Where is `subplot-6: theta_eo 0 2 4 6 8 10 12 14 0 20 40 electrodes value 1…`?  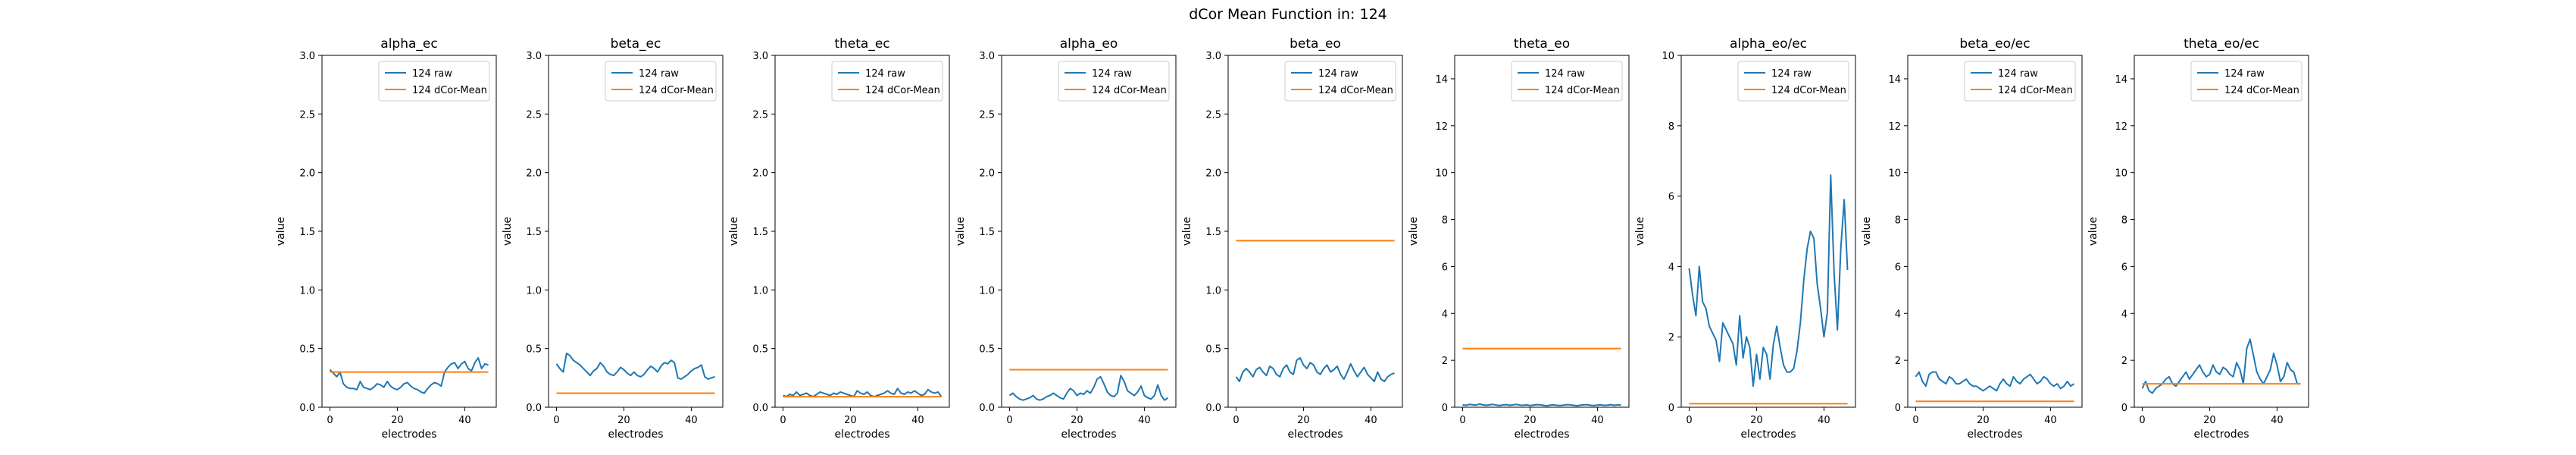
subplot-6: theta_eo 0 2 4 6 8 10 12 14 0 20 40 electrodes value 1… is located at coordinates (1519, 238).